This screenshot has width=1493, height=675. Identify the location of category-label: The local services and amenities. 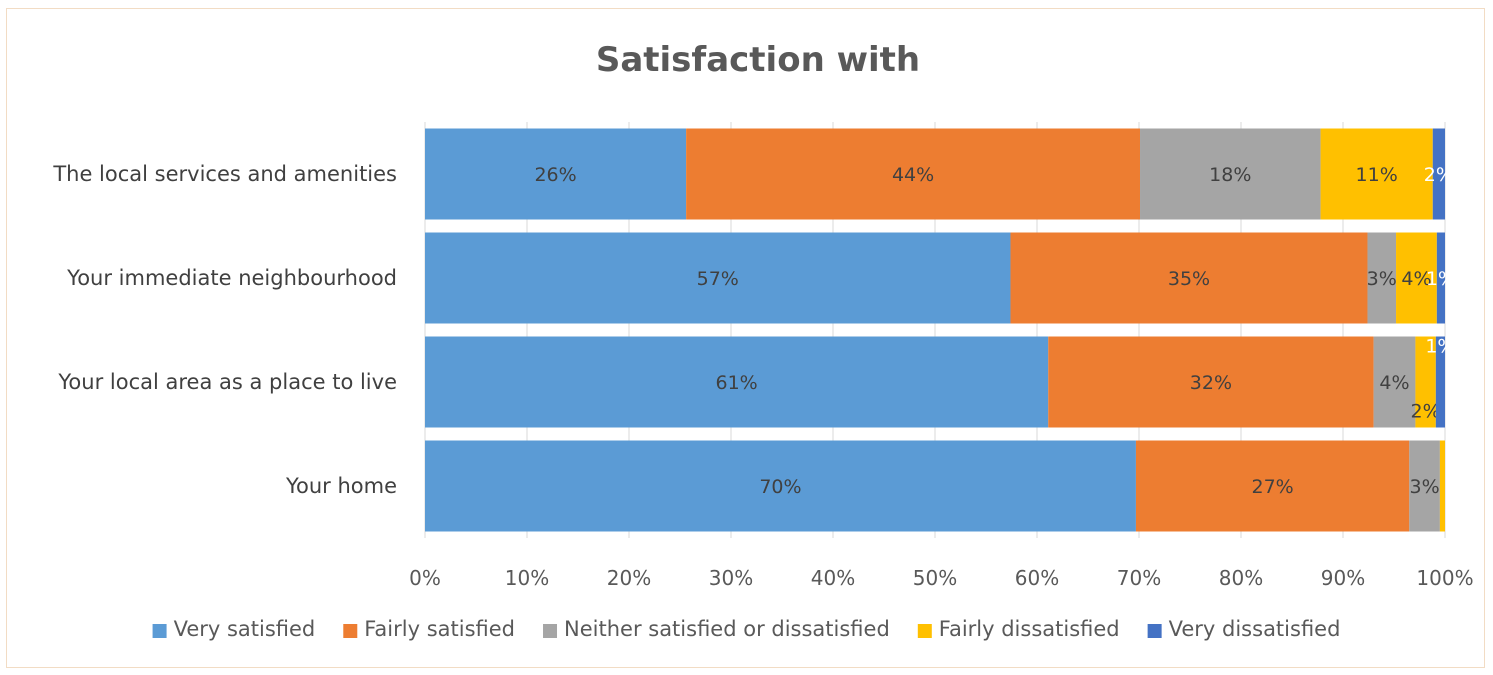
(224, 174).